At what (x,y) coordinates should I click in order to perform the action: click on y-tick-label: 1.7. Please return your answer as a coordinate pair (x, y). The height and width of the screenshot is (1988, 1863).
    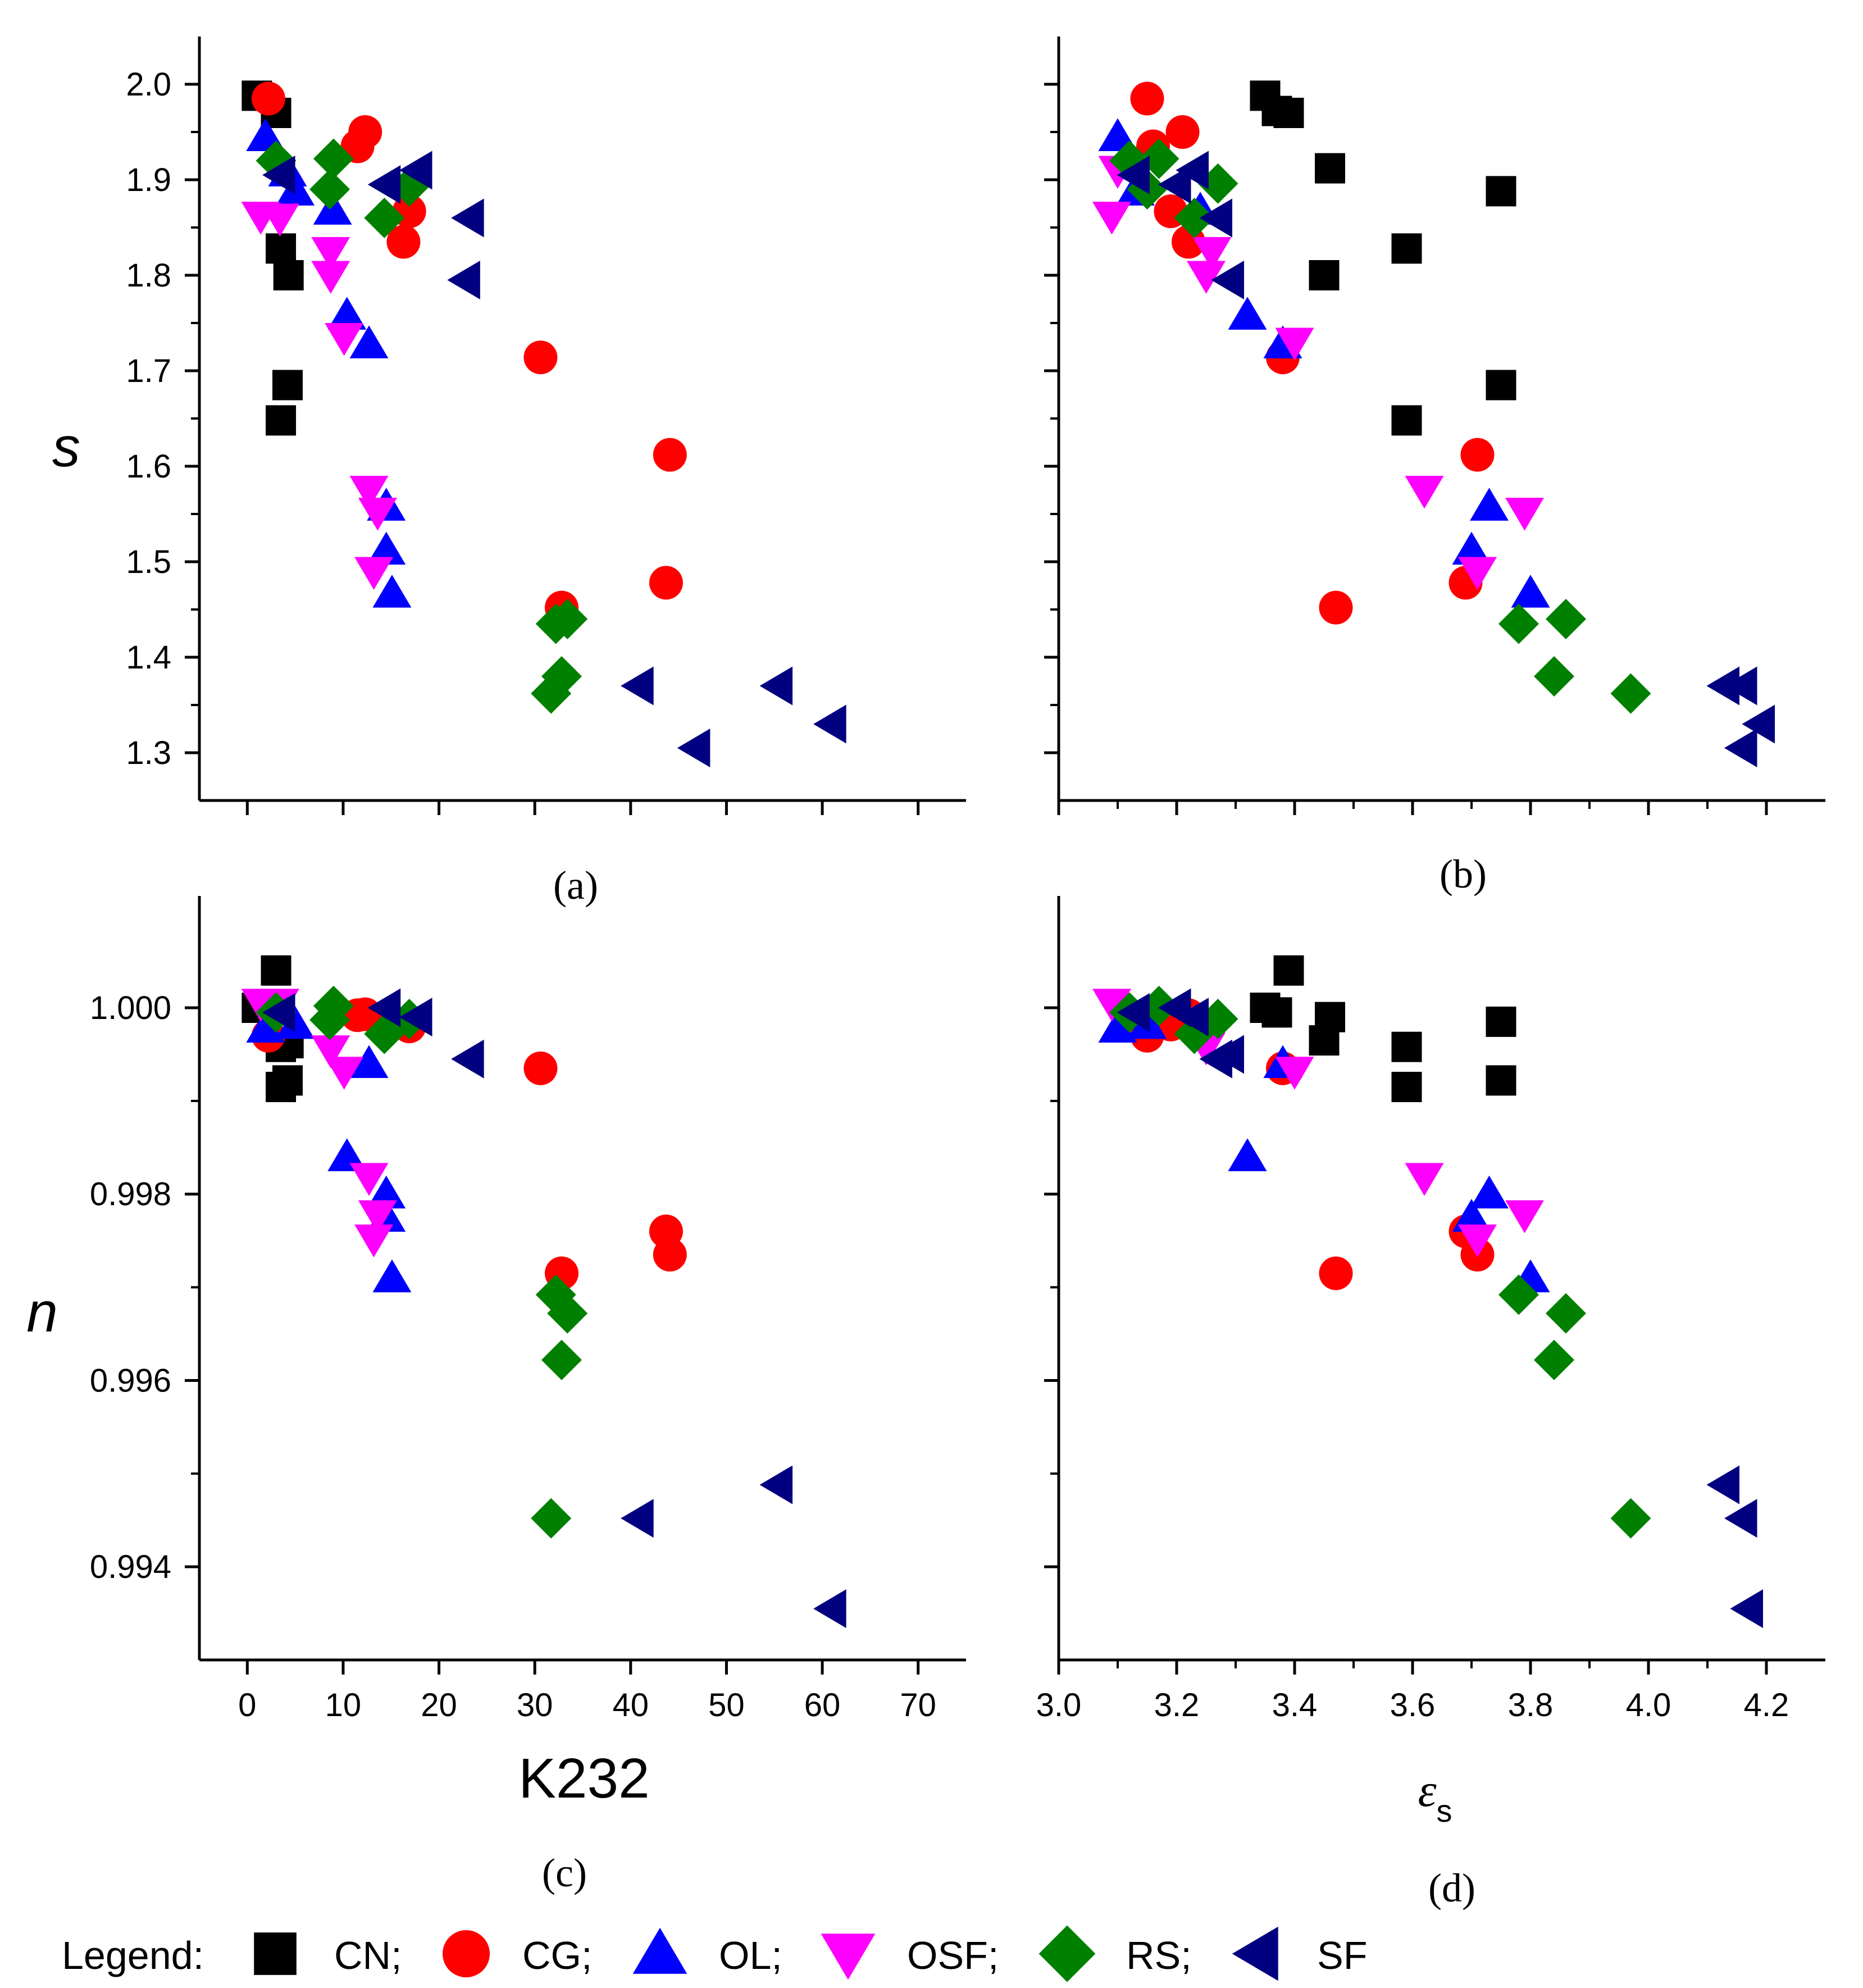
    Looking at the image, I should click on (148, 371).